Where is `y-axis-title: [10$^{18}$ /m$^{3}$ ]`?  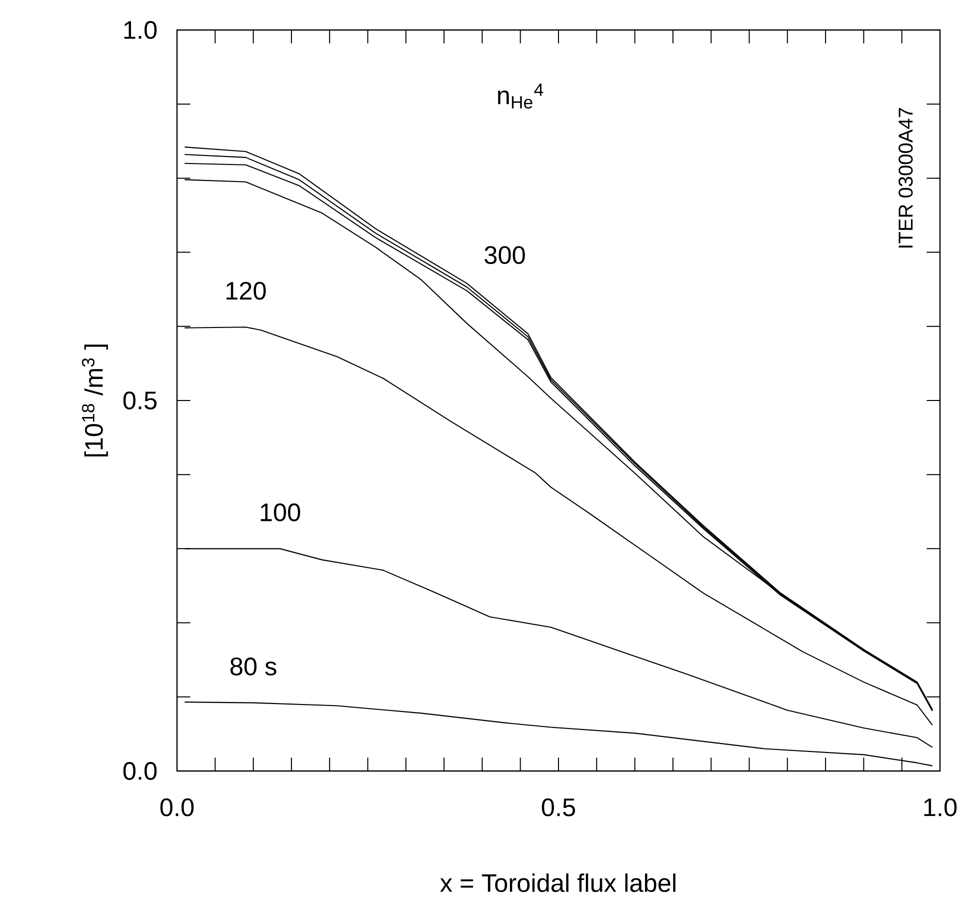
y-axis-title: [10$^{18}$ /m$^{3}$ ] is located at coordinates (95, 400).